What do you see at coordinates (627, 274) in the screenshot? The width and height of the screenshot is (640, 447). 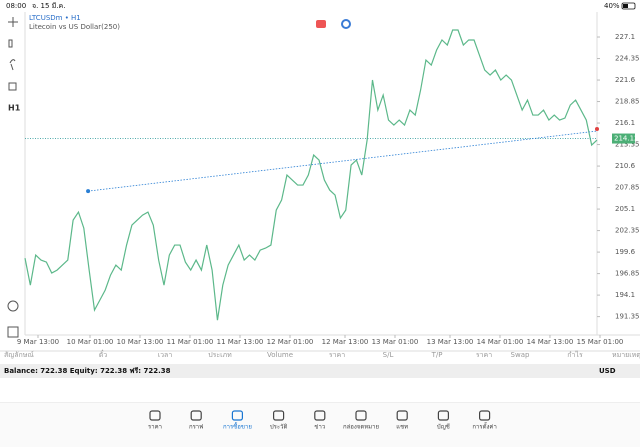 I see `y-tick-label: 196.85` at bounding box center [627, 274].